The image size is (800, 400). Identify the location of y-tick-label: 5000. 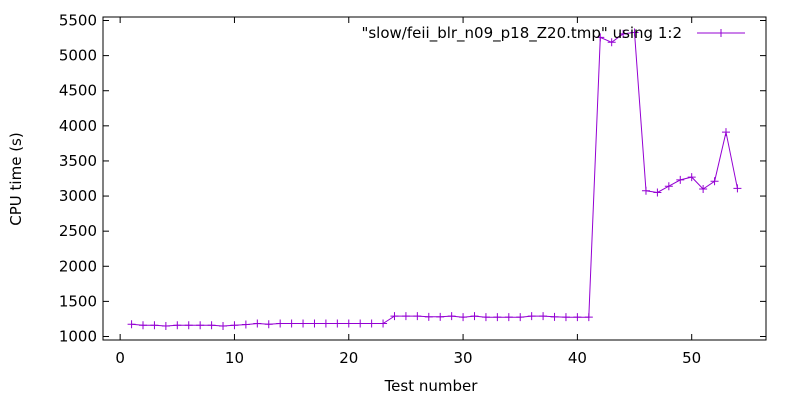
(78, 56).